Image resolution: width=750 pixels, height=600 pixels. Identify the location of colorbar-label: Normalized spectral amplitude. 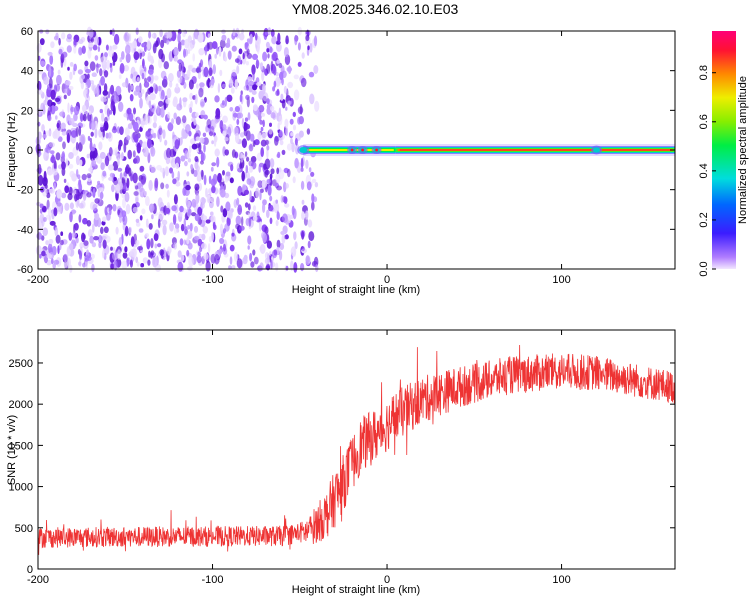
(743, 150).